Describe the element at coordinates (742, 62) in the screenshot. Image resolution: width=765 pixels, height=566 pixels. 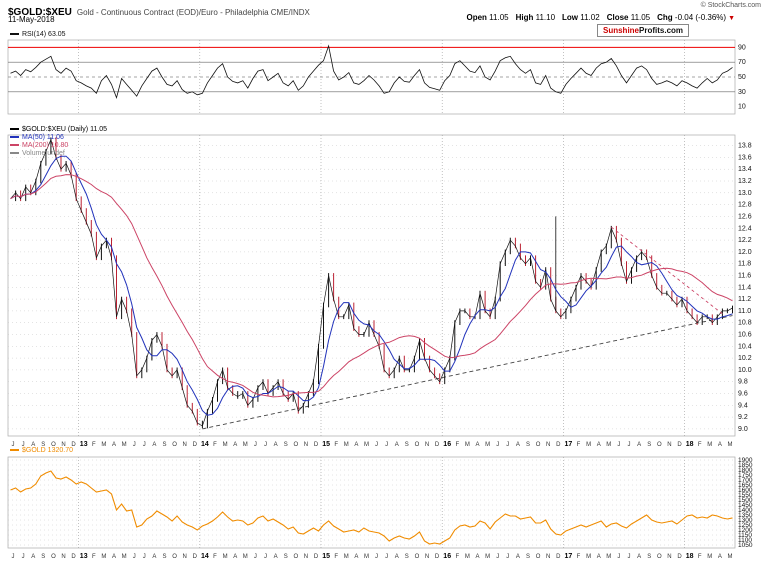
I see `svg-text: 70` at that location.